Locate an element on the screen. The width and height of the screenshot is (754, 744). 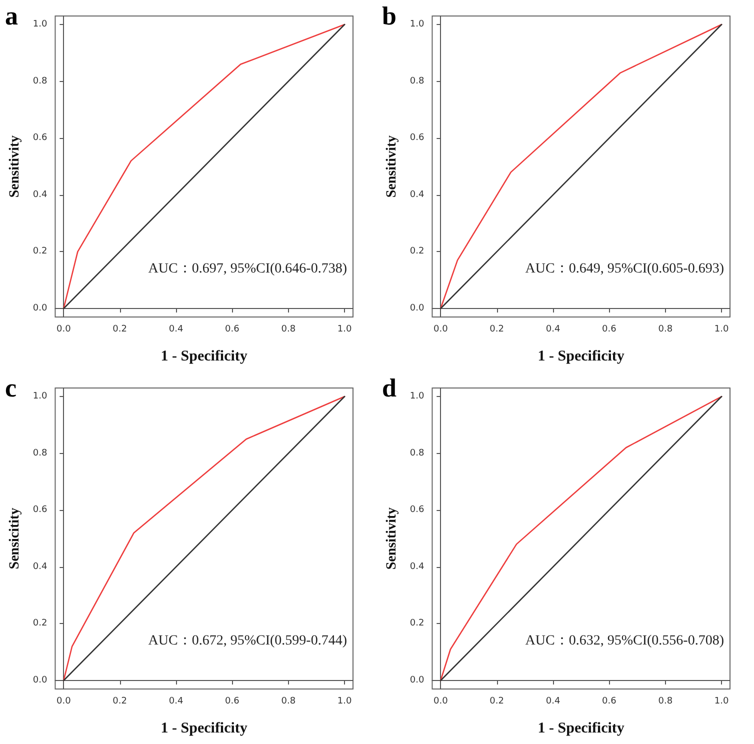
chart-title: b is located at coordinates (389, 16).